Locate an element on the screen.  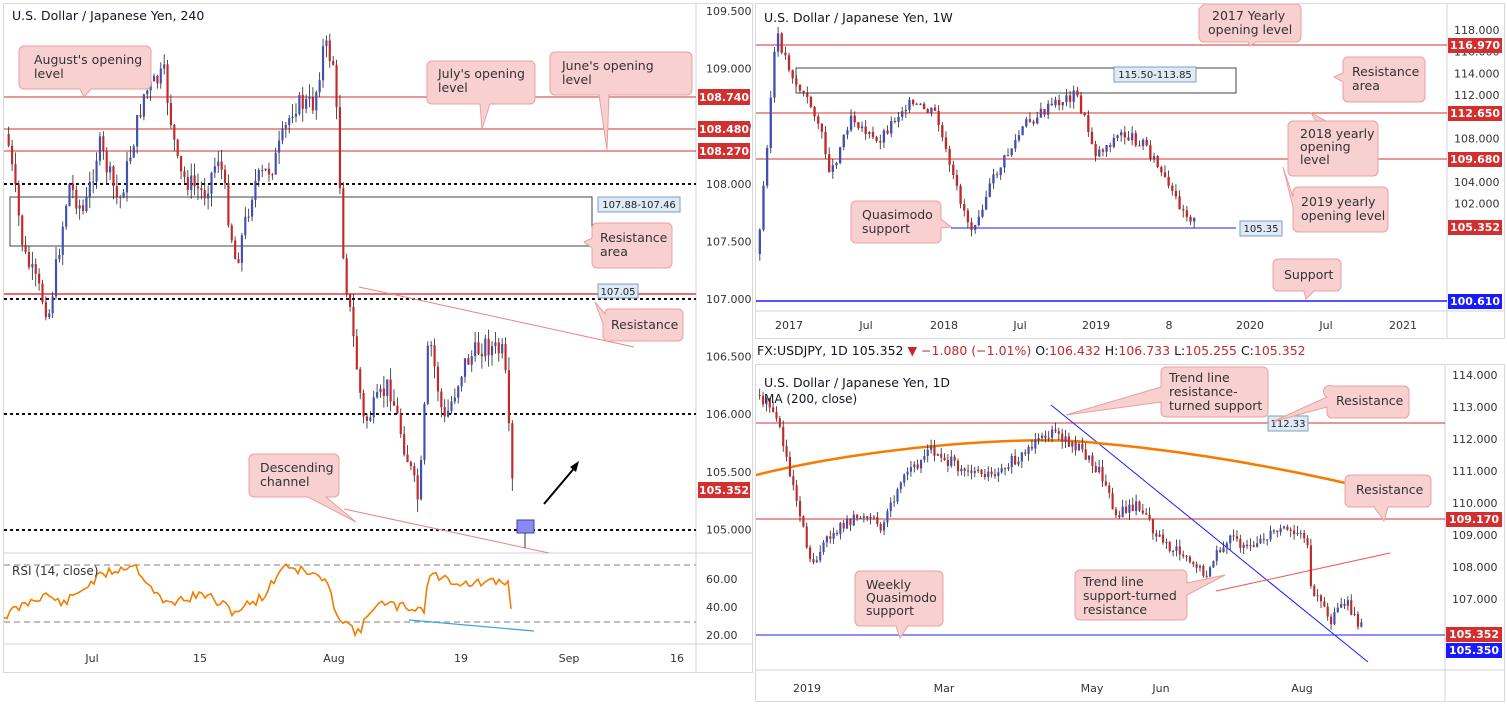
zone-label: 107.88-107.46 is located at coordinates (639, 205).